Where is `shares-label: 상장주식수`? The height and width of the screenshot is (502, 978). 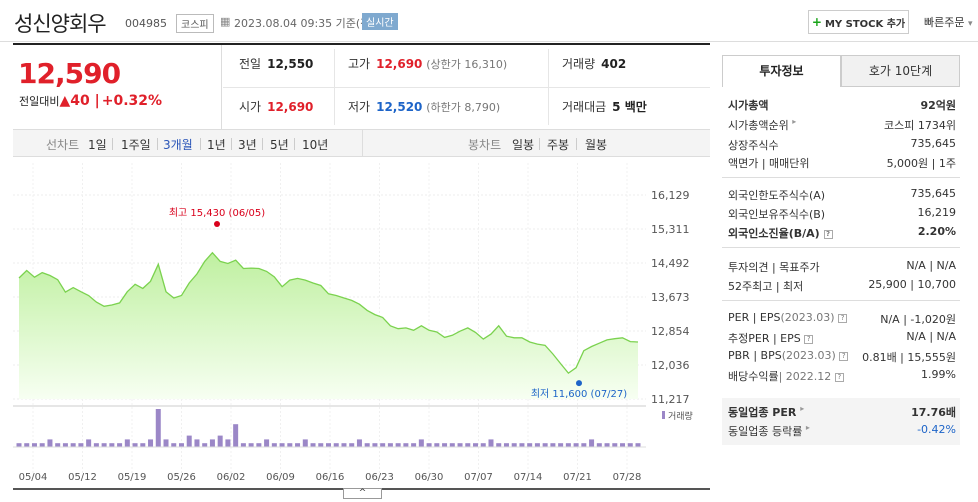 shares-label: 상장주식수 is located at coordinates (753, 145).